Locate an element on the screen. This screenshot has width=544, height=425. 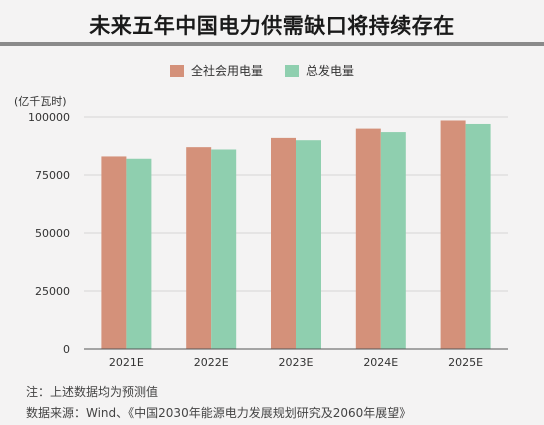
footnote: 注：上述数据均为预测值 is located at coordinates (92, 392).